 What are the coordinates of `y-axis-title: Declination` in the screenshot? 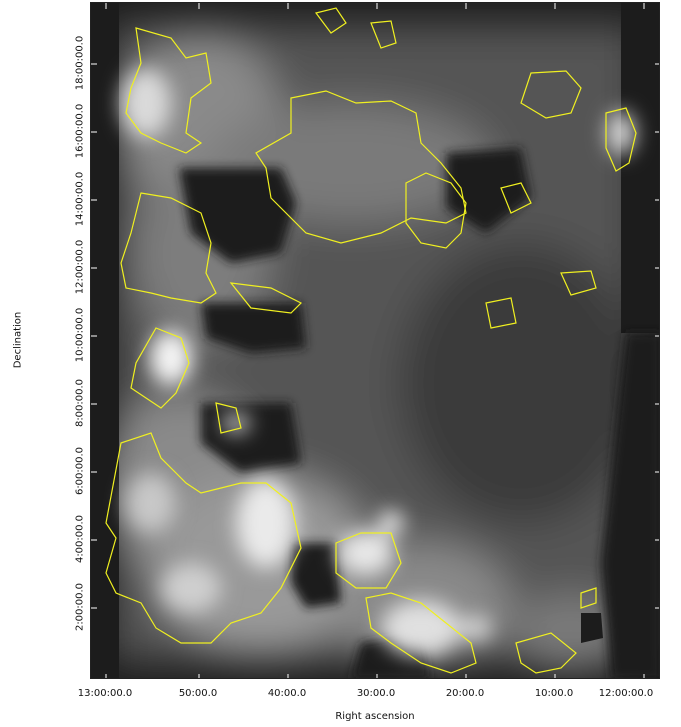 It's located at (18, 340).